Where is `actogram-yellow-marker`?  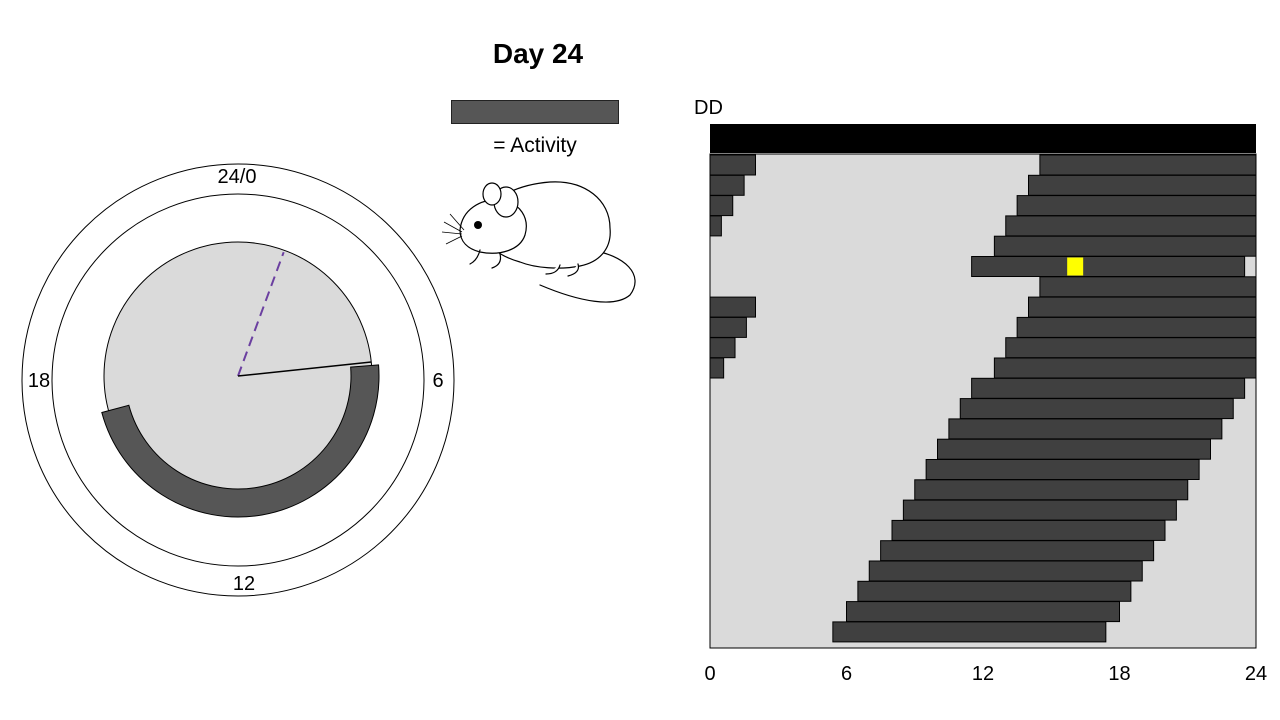 actogram-yellow-marker is located at coordinates (1075, 266).